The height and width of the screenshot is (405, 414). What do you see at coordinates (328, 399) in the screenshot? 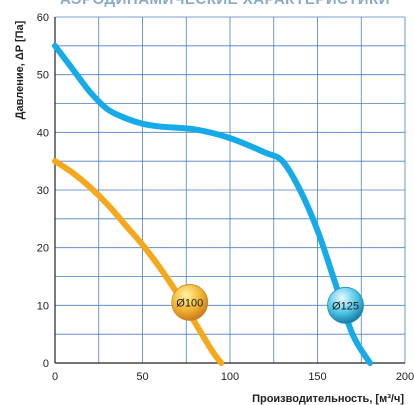
I see `x-axis-label: Производительность, [м³/ч]` at bounding box center [328, 399].